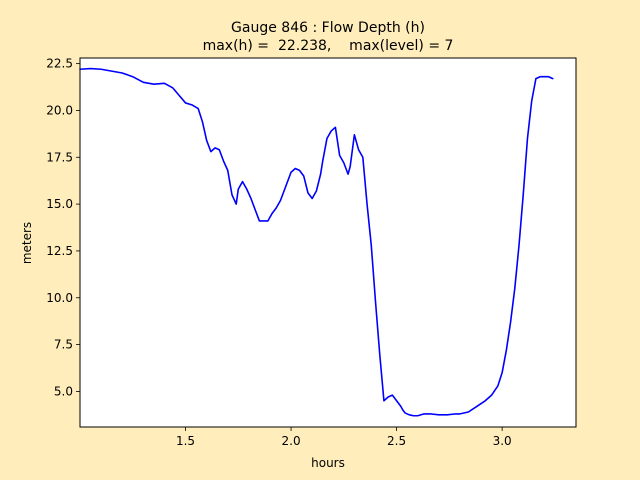 The height and width of the screenshot is (480, 640). What do you see at coordinates (63, 391) in the screenshot?
I see `y-tick-label: 5.0` at bounding box center [63, 391].